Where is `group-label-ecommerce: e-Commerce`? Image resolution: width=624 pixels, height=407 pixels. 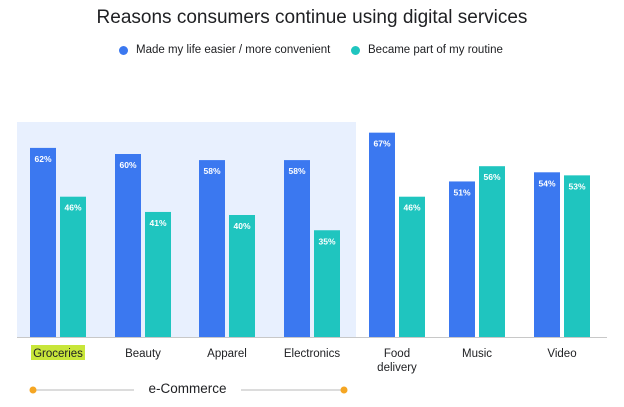 group-label-ecommerce: e-Commerce is located at coordinates (187, 388).